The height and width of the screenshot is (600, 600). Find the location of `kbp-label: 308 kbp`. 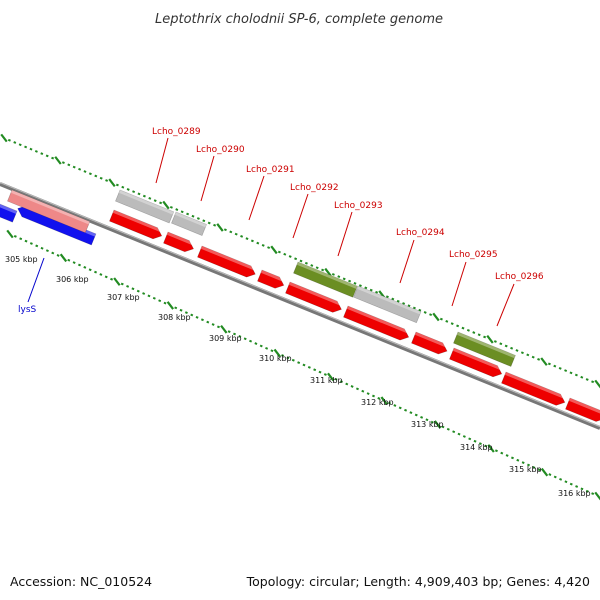

kbp-label: 308 kbp is located at coordinates (174, 317).